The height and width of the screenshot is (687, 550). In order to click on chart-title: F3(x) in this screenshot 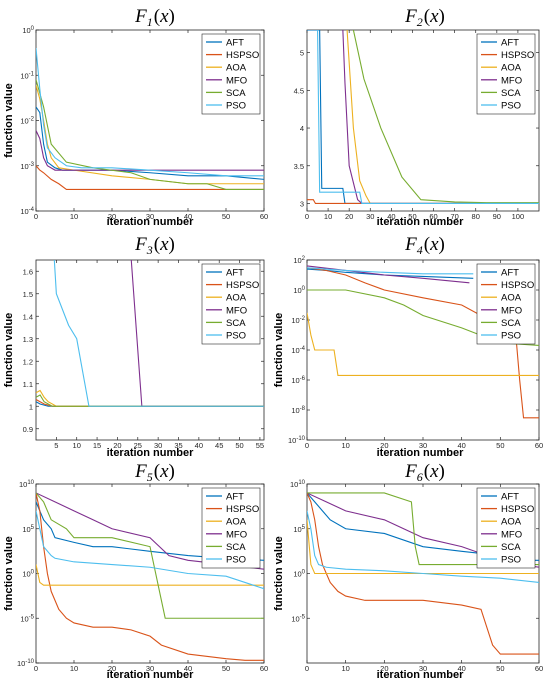, I will do `click(154, 245)`.